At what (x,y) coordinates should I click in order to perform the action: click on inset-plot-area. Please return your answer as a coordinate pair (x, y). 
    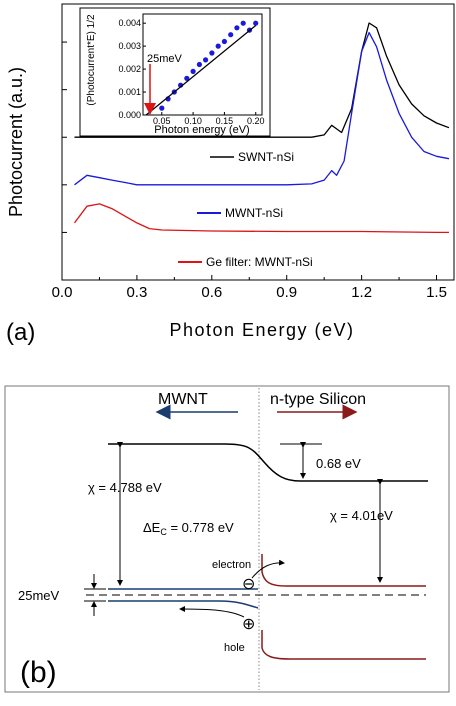
    Looking at the image, I should click on (202, 64).